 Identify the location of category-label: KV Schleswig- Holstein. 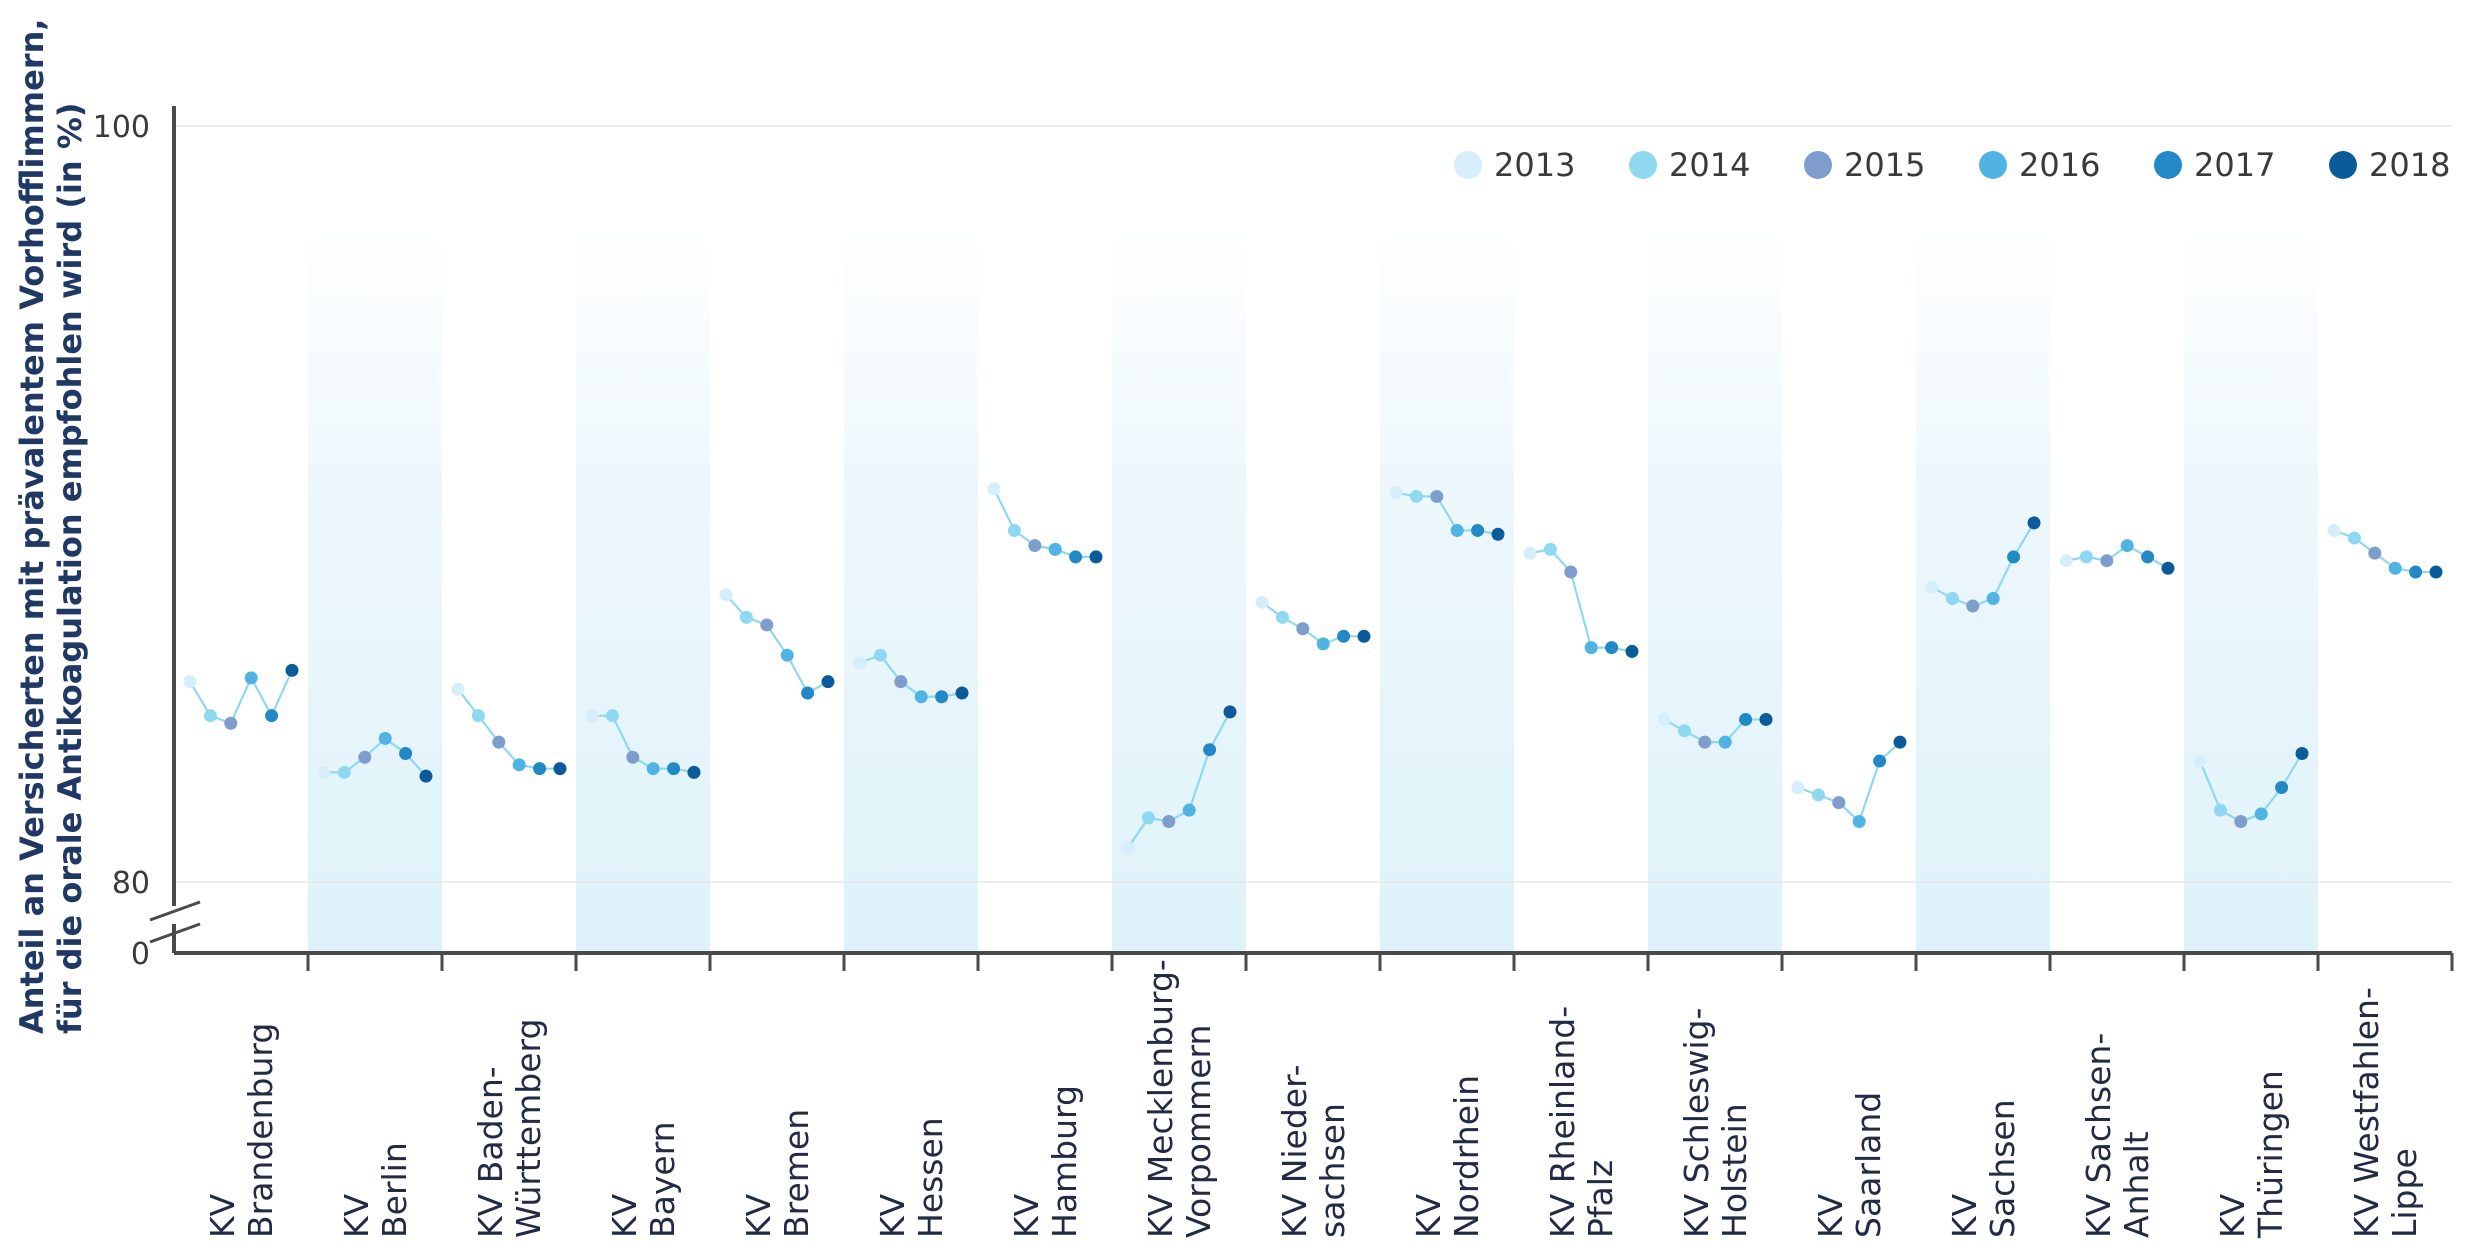
(1715, 1123).